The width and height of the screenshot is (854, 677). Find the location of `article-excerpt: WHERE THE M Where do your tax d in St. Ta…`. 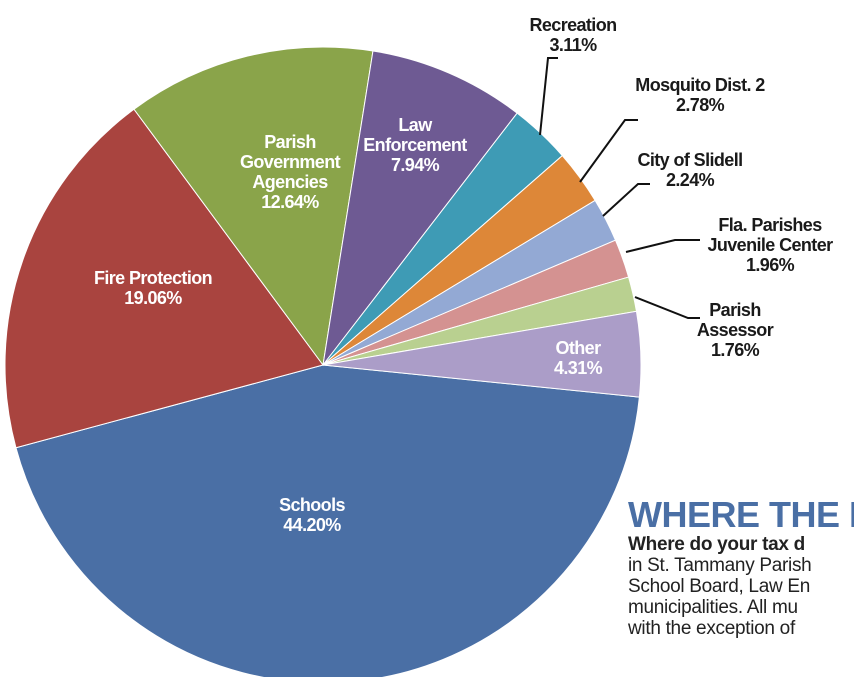

article-excerpt: WHERE THE M Where do your tax d in St. Ta… is located at coordinates (741, 586).